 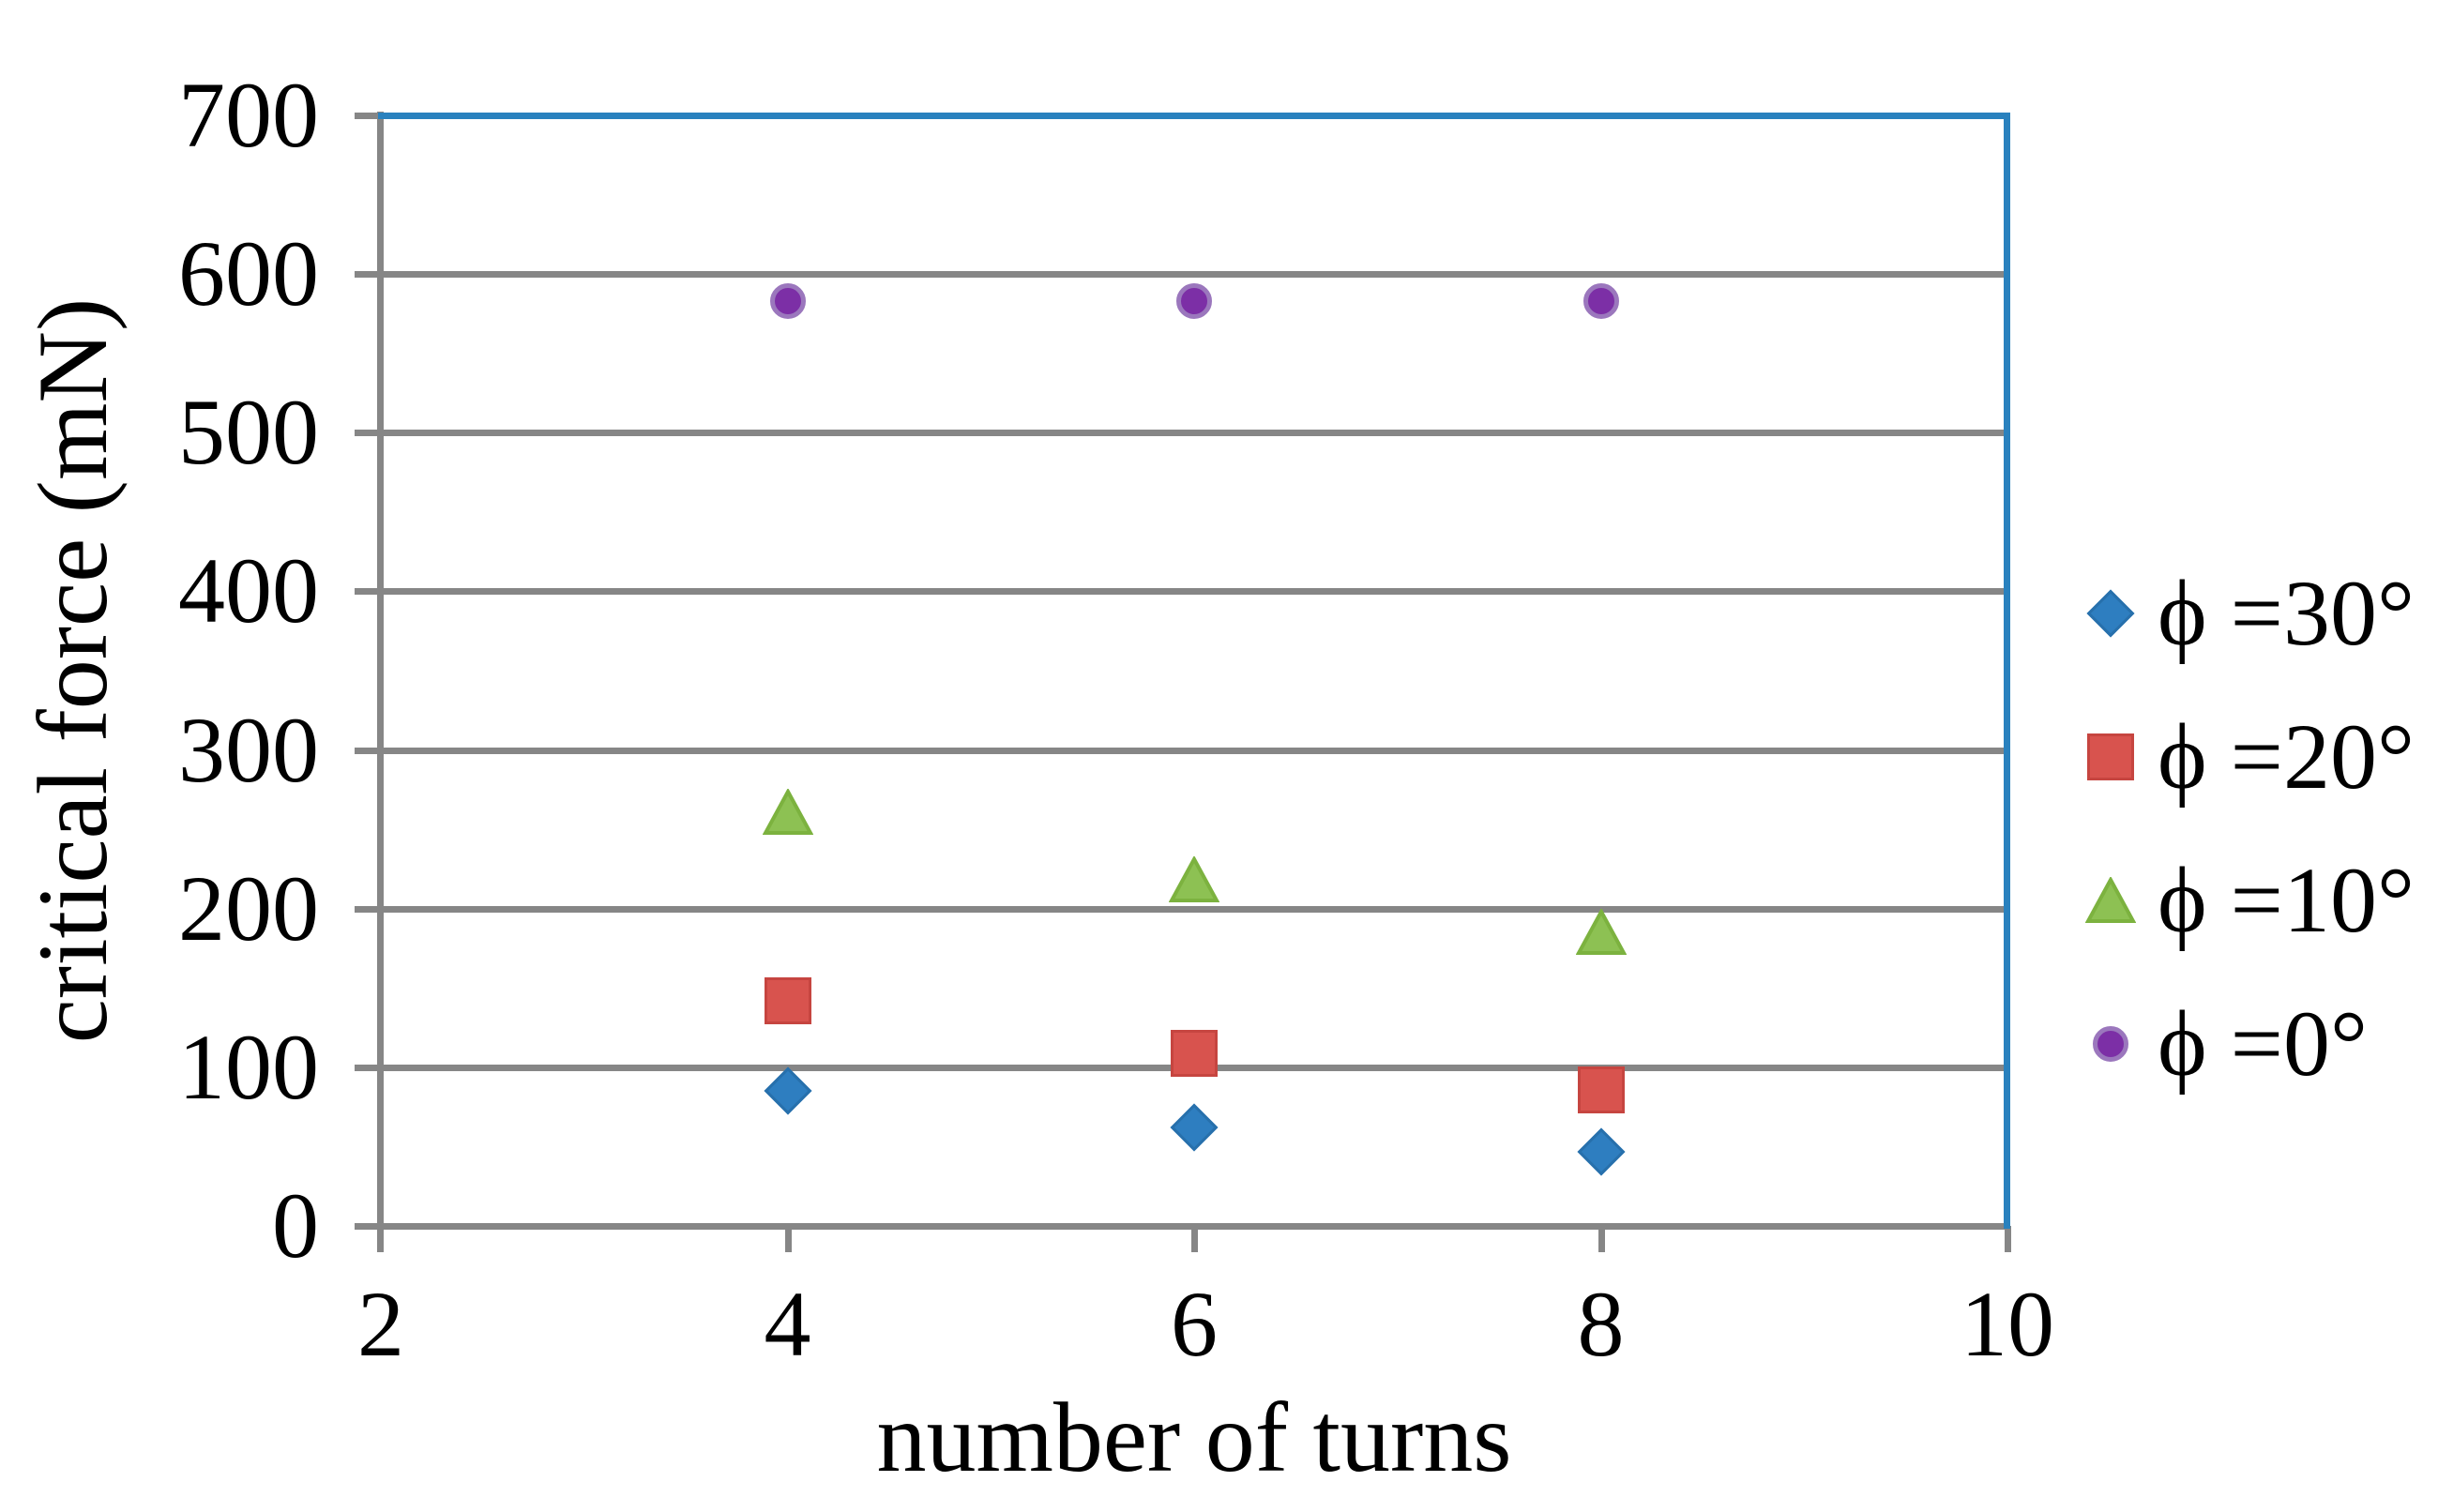 I want to click on legend-diamond-icon, so click(x=2111, y=613).